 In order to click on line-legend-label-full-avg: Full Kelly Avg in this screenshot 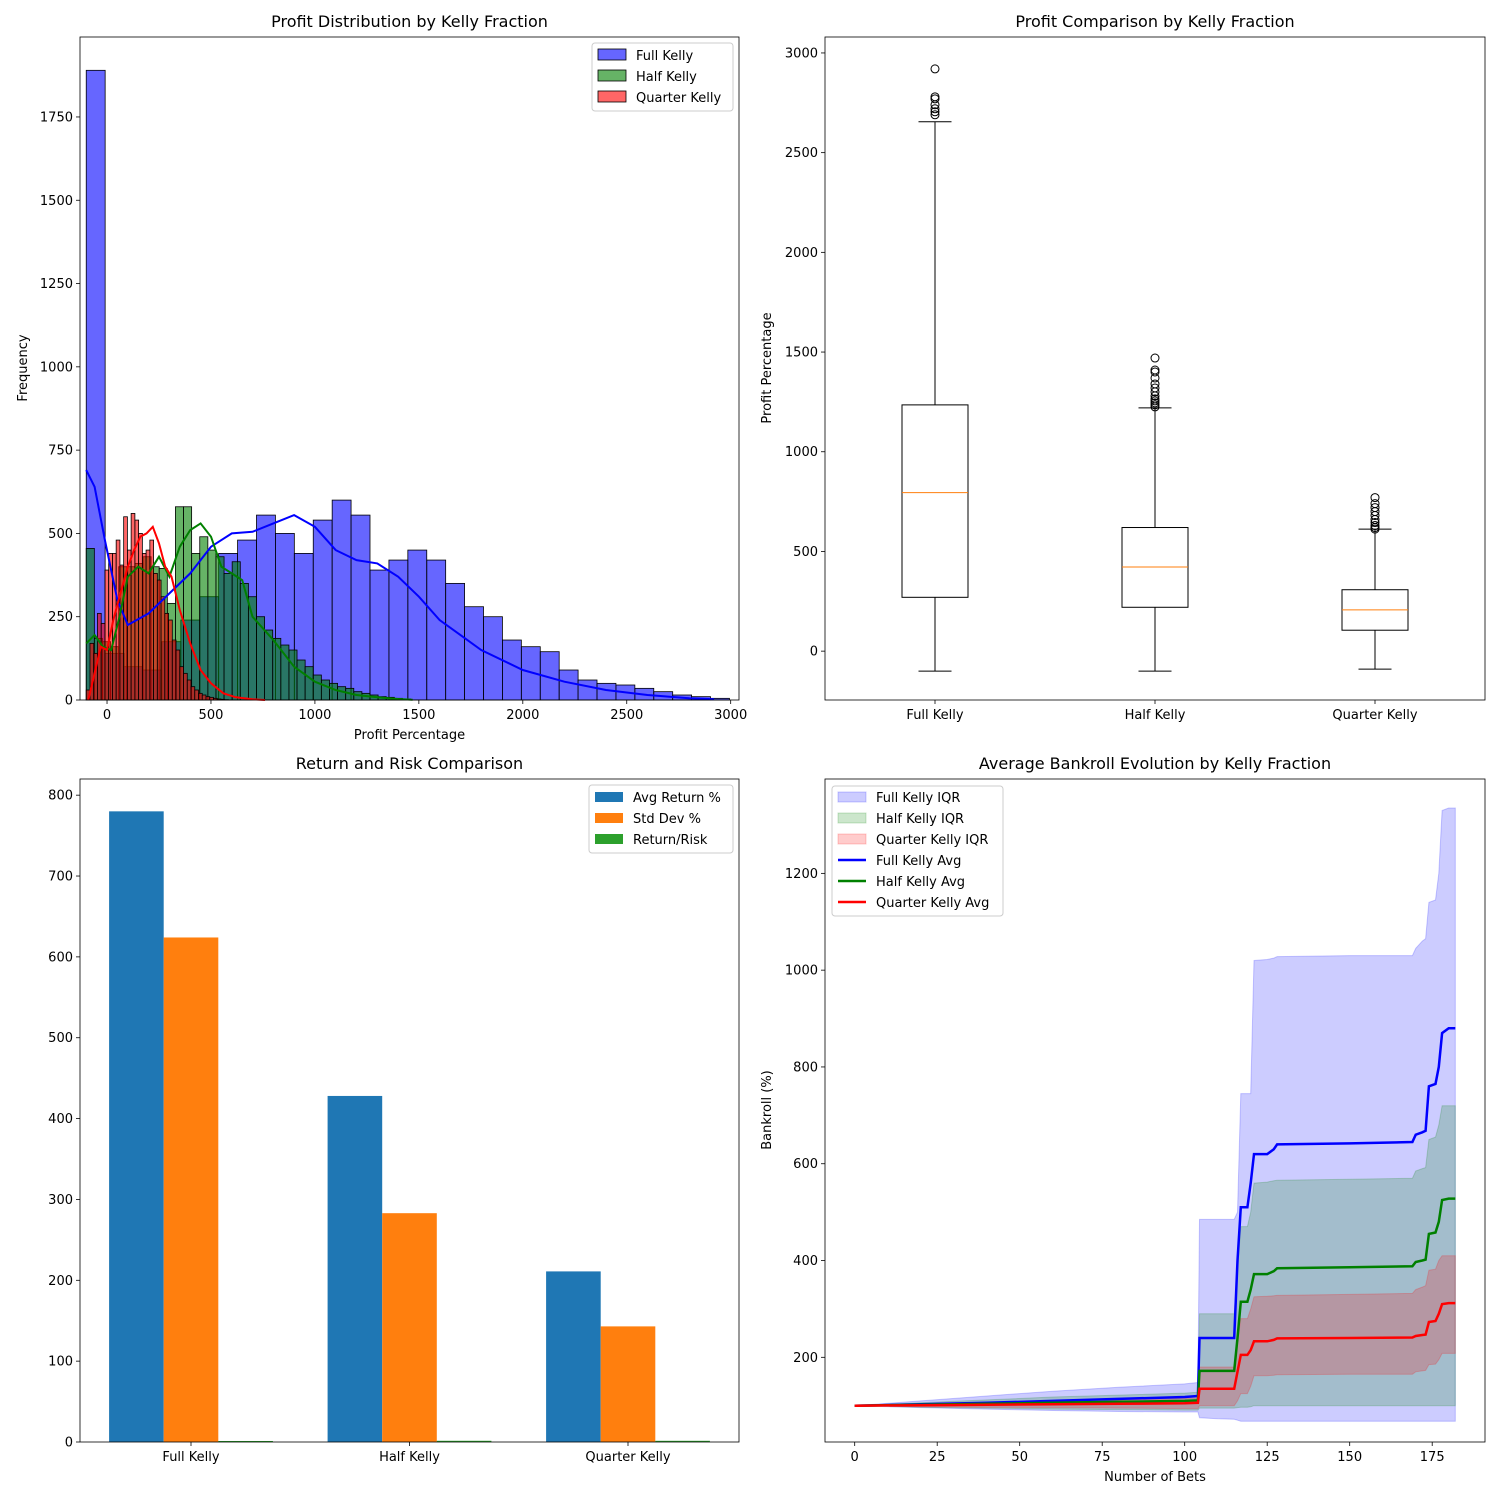, I will do `click(918, 861)`.